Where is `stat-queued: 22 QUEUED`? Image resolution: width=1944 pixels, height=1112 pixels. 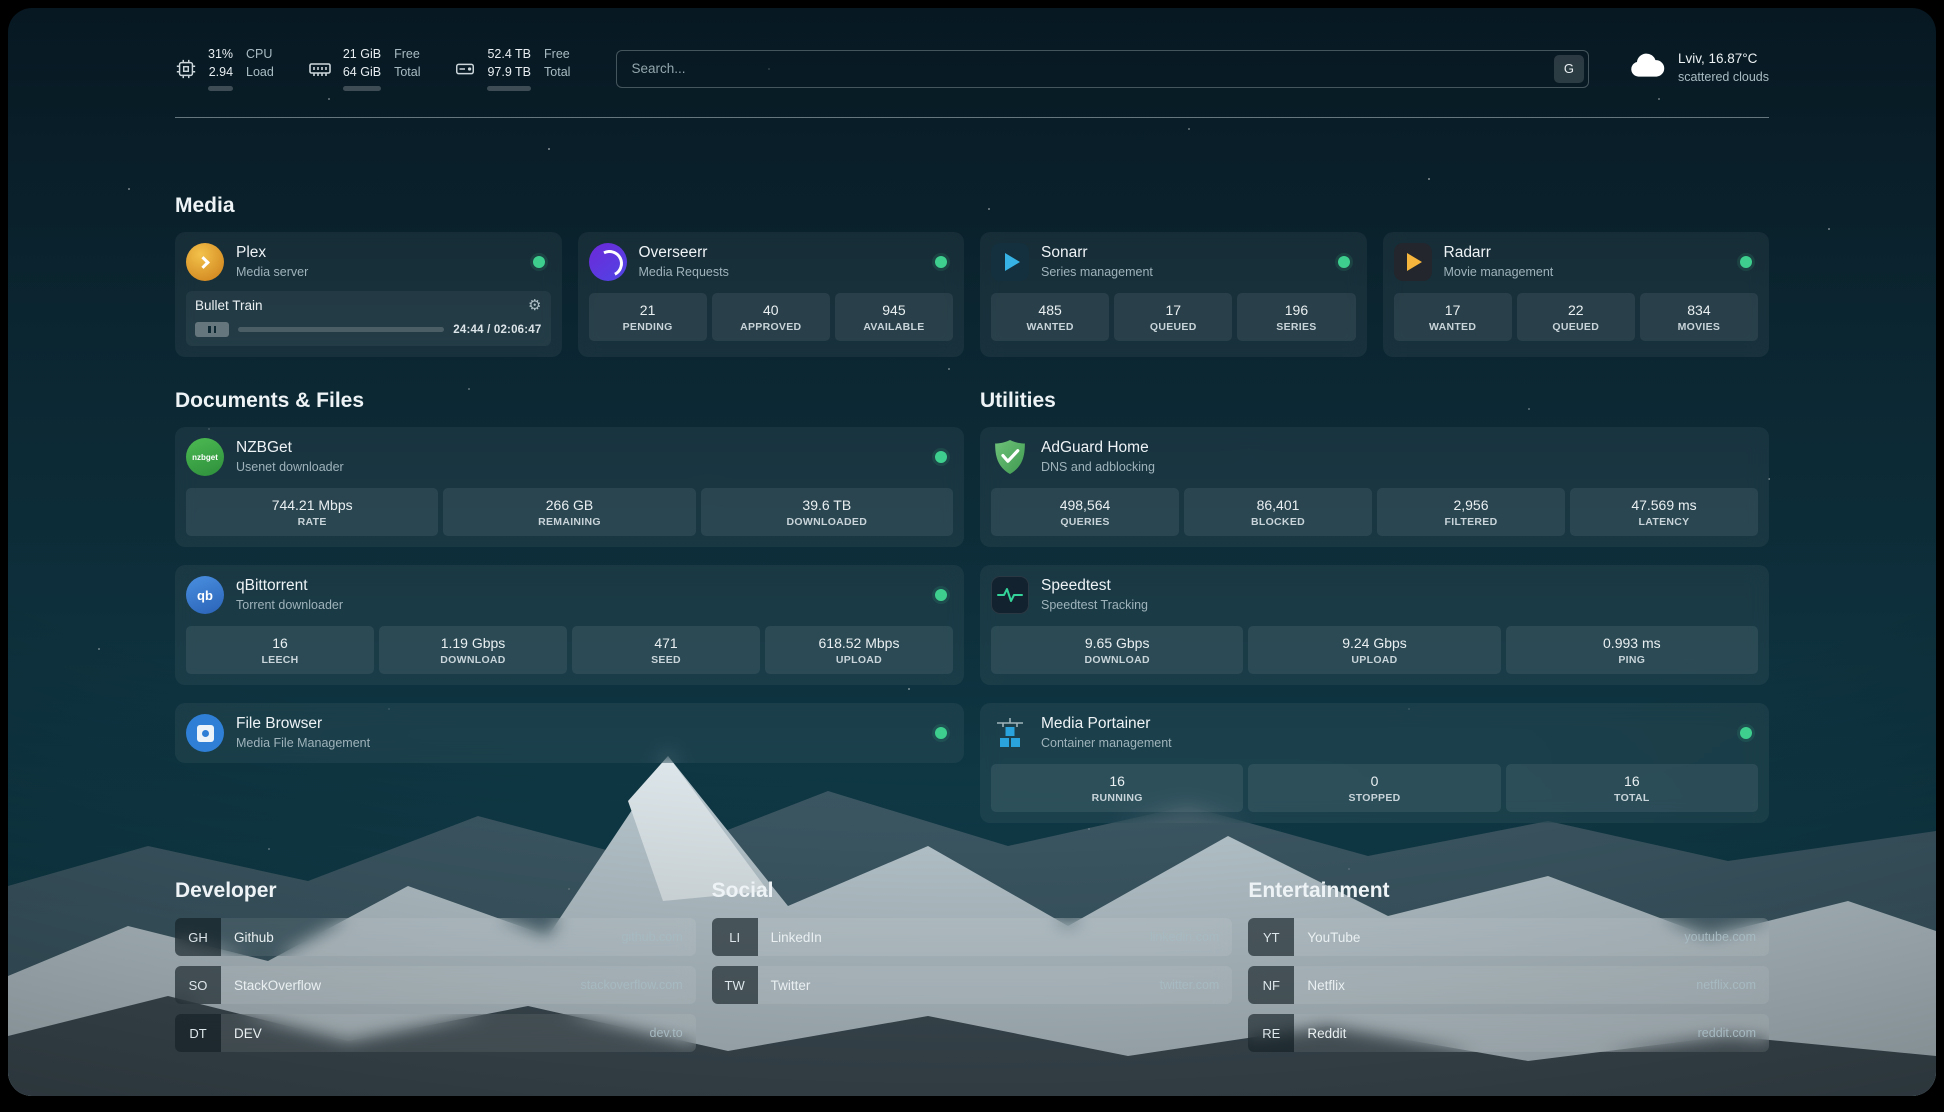
stat-queued: 22 QUEUED is located at coordinates (1575, 317).